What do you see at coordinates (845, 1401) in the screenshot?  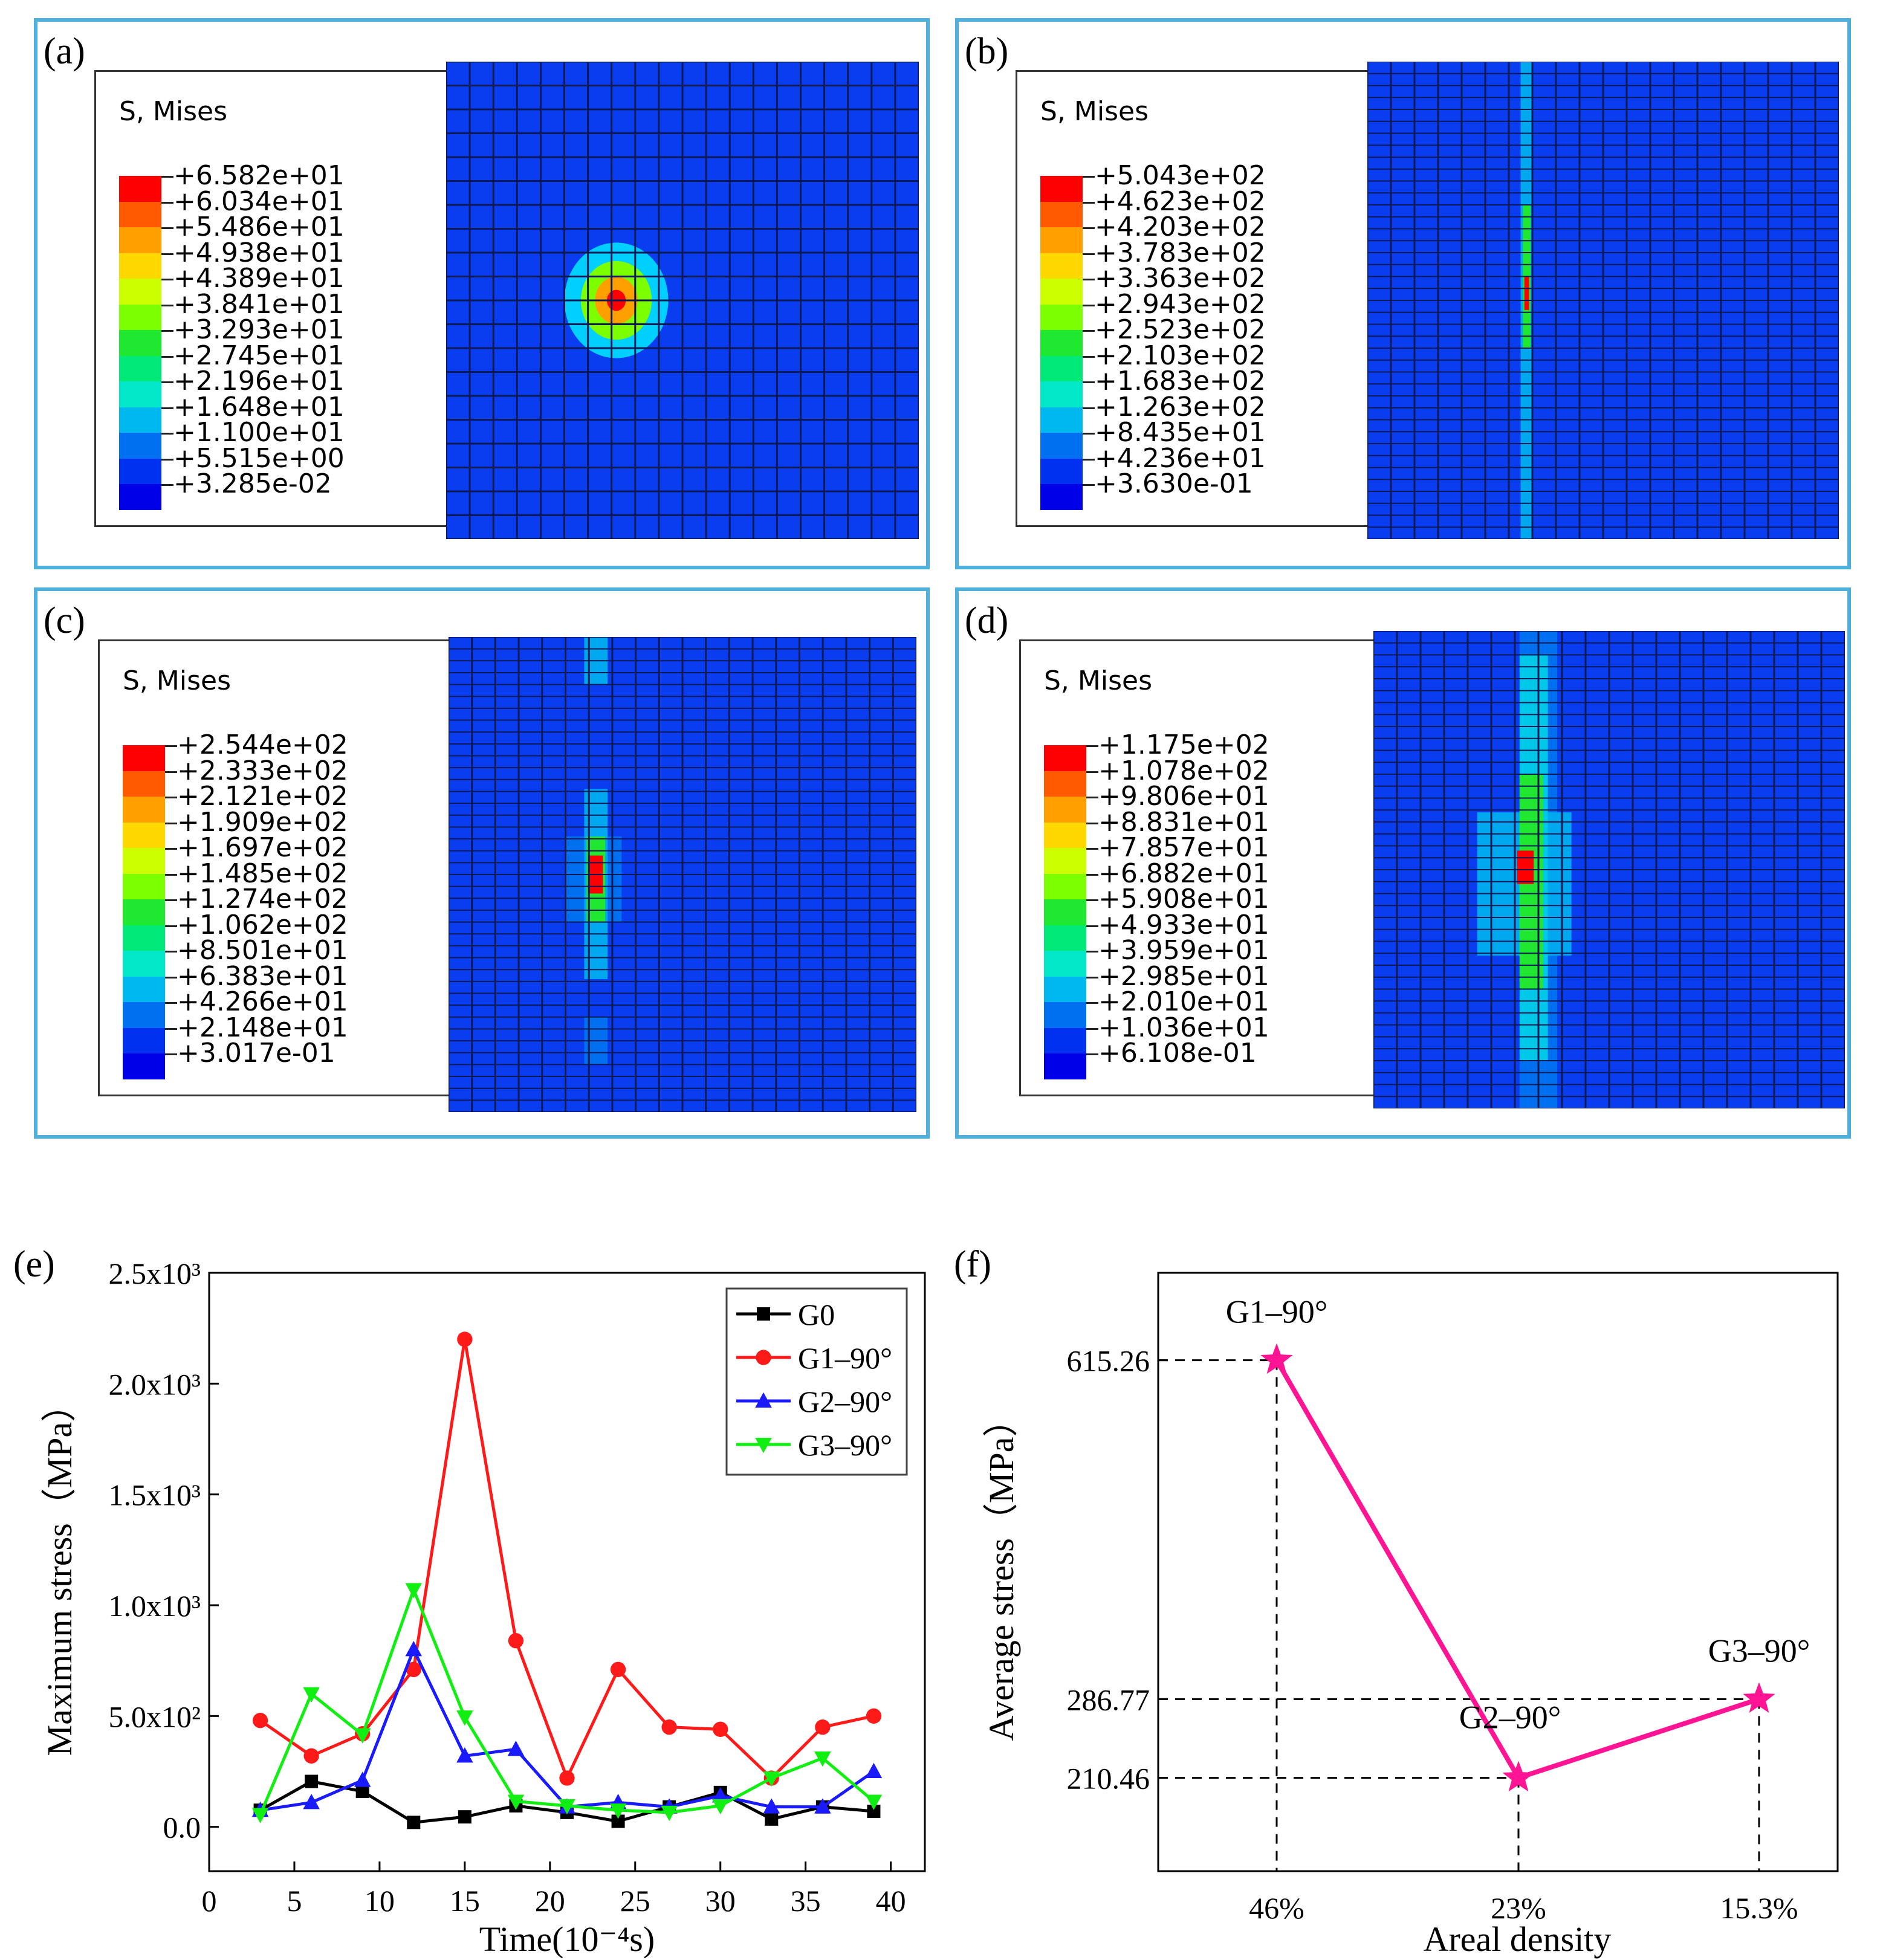 I see `legend-label: G2–90°` at bounding box center [845, 1401].